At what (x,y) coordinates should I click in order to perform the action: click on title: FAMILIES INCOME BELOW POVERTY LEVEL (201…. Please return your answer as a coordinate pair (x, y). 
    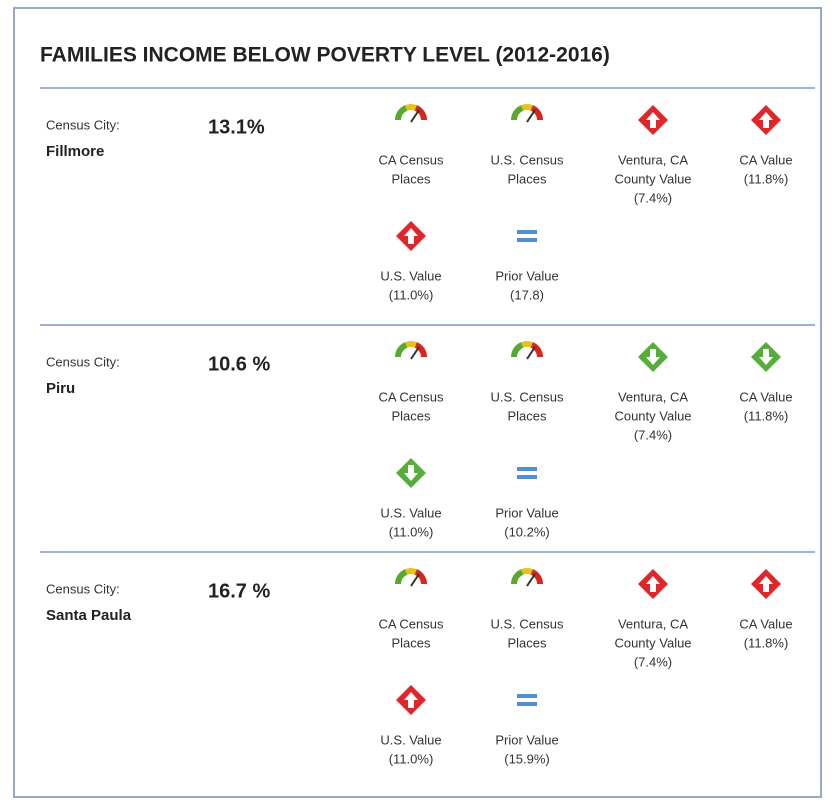
    Looking at the image, I should click on (325, 55).